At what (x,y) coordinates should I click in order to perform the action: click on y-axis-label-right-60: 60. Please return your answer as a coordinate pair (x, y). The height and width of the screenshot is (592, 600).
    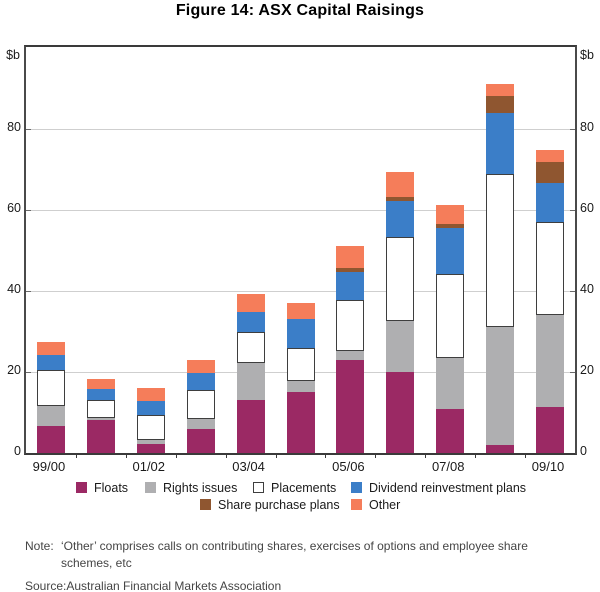
    Looking at the image, I should click on (587, 208).